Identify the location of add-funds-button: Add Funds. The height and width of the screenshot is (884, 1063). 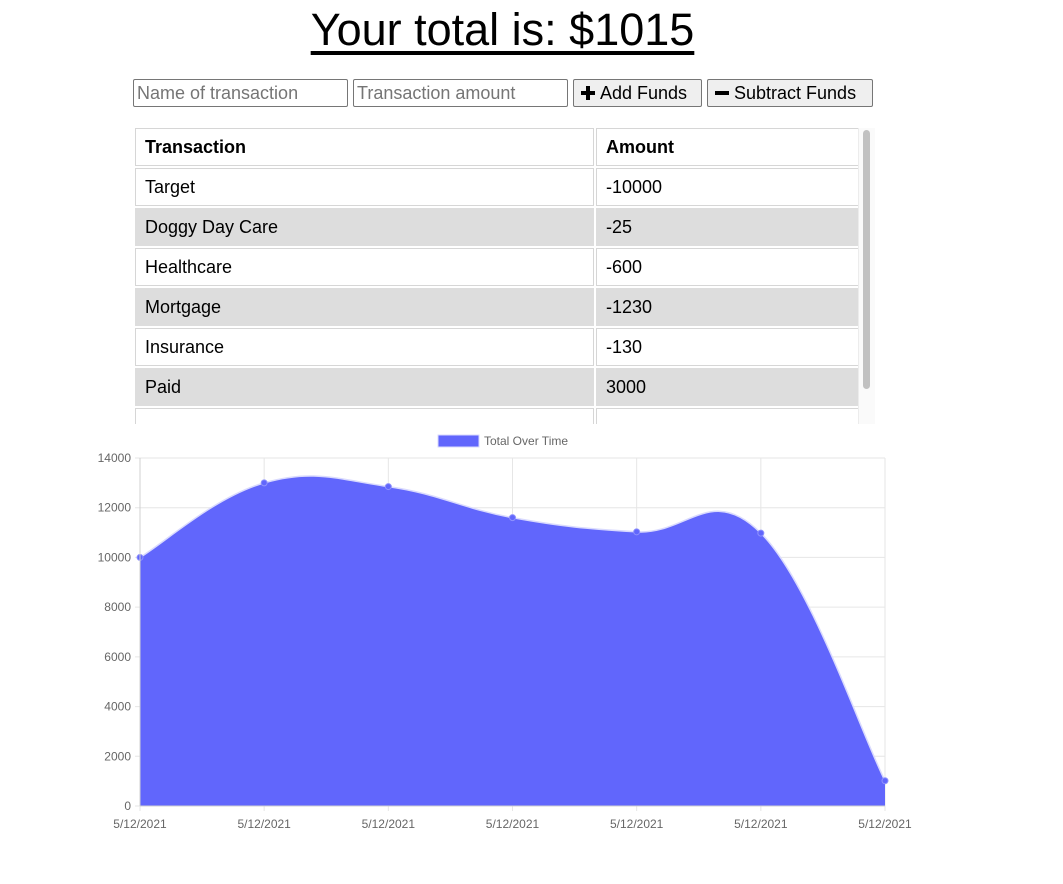
(637, 93).